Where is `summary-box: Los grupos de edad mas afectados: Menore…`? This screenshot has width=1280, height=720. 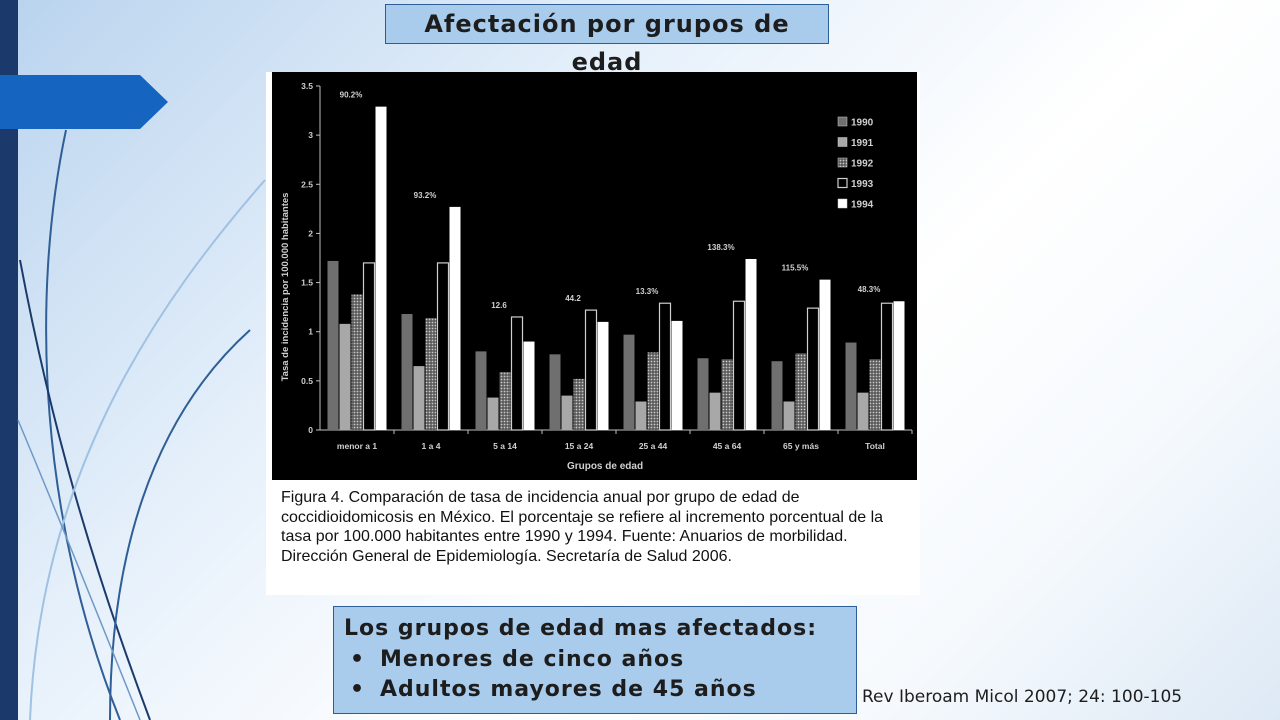 summary-box: Los grupos de edad mas afectados: Menore… is located at coordinates (595, 660).